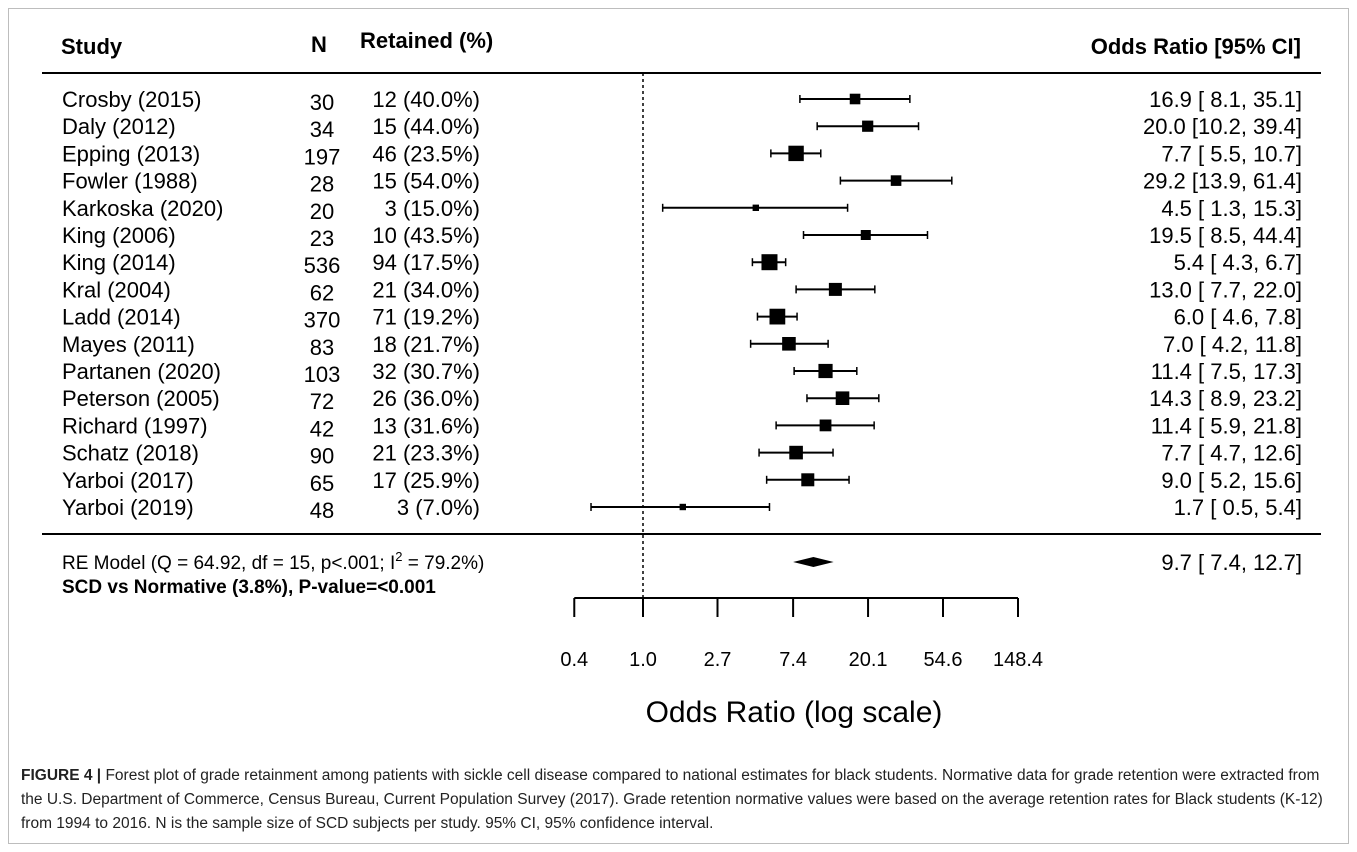  Describe the element at coordinates (322, 347) in the screenshot. I see `study-n: 83` at that location.